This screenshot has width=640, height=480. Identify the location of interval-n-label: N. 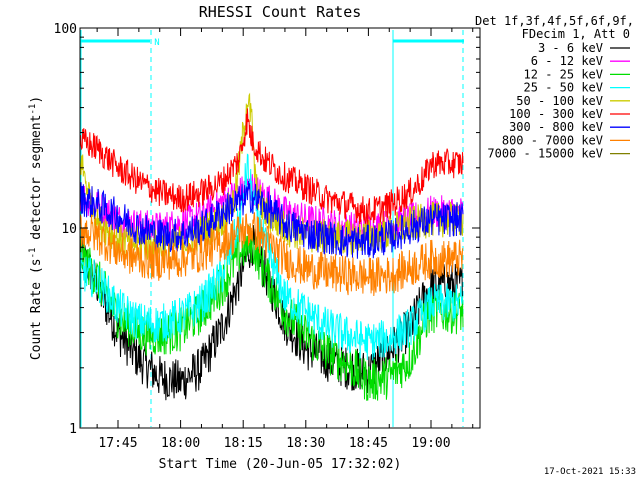
(156, 43).